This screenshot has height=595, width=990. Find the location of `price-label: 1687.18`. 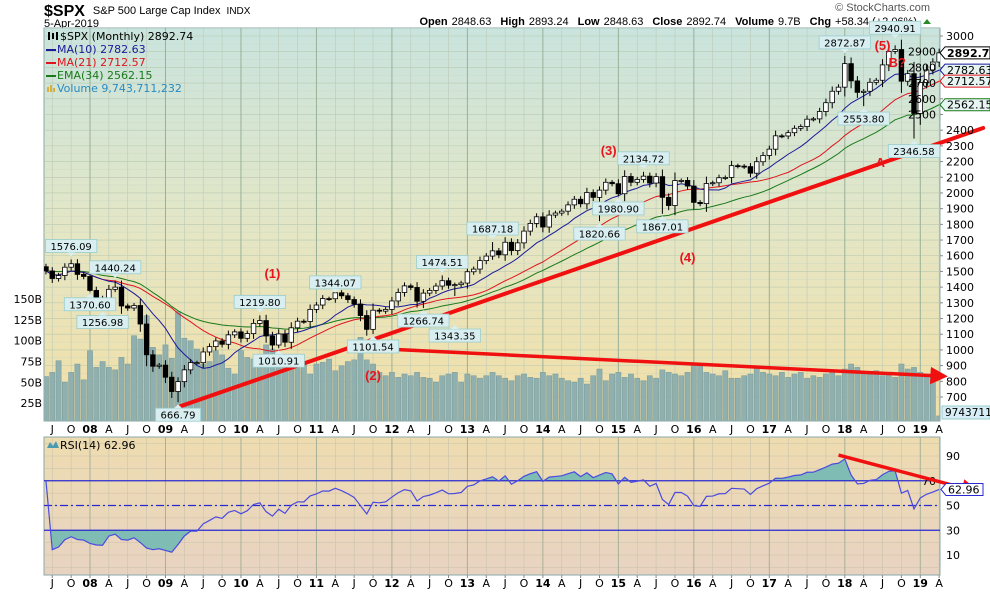

price-label: 1687.18 is located at coordinates (492, 230).